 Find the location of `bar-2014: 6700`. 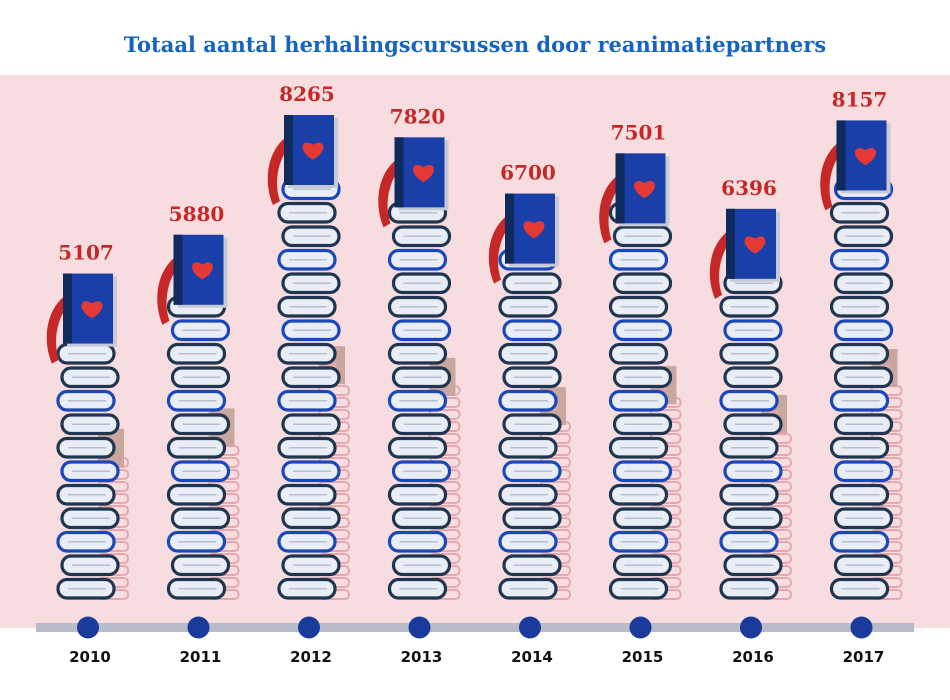

bar-2014: 6700 is located at coordinates (525, 380).